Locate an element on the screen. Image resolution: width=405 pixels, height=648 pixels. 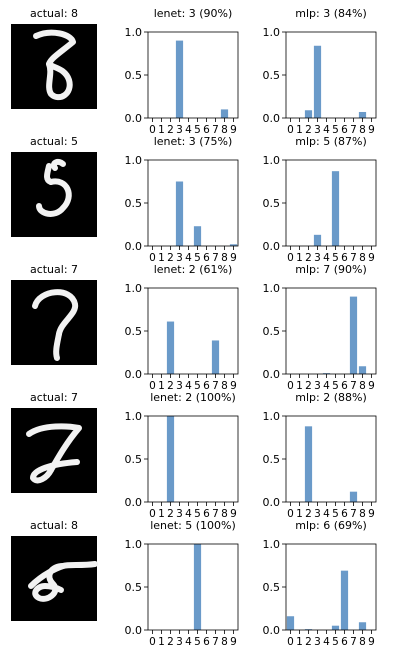
mlp-panel: mlp: 5 (87%) 0.0 0.5 1.0 0 1 2 3 4 5 6 7 8 9 is located at coordinates (320, 199).